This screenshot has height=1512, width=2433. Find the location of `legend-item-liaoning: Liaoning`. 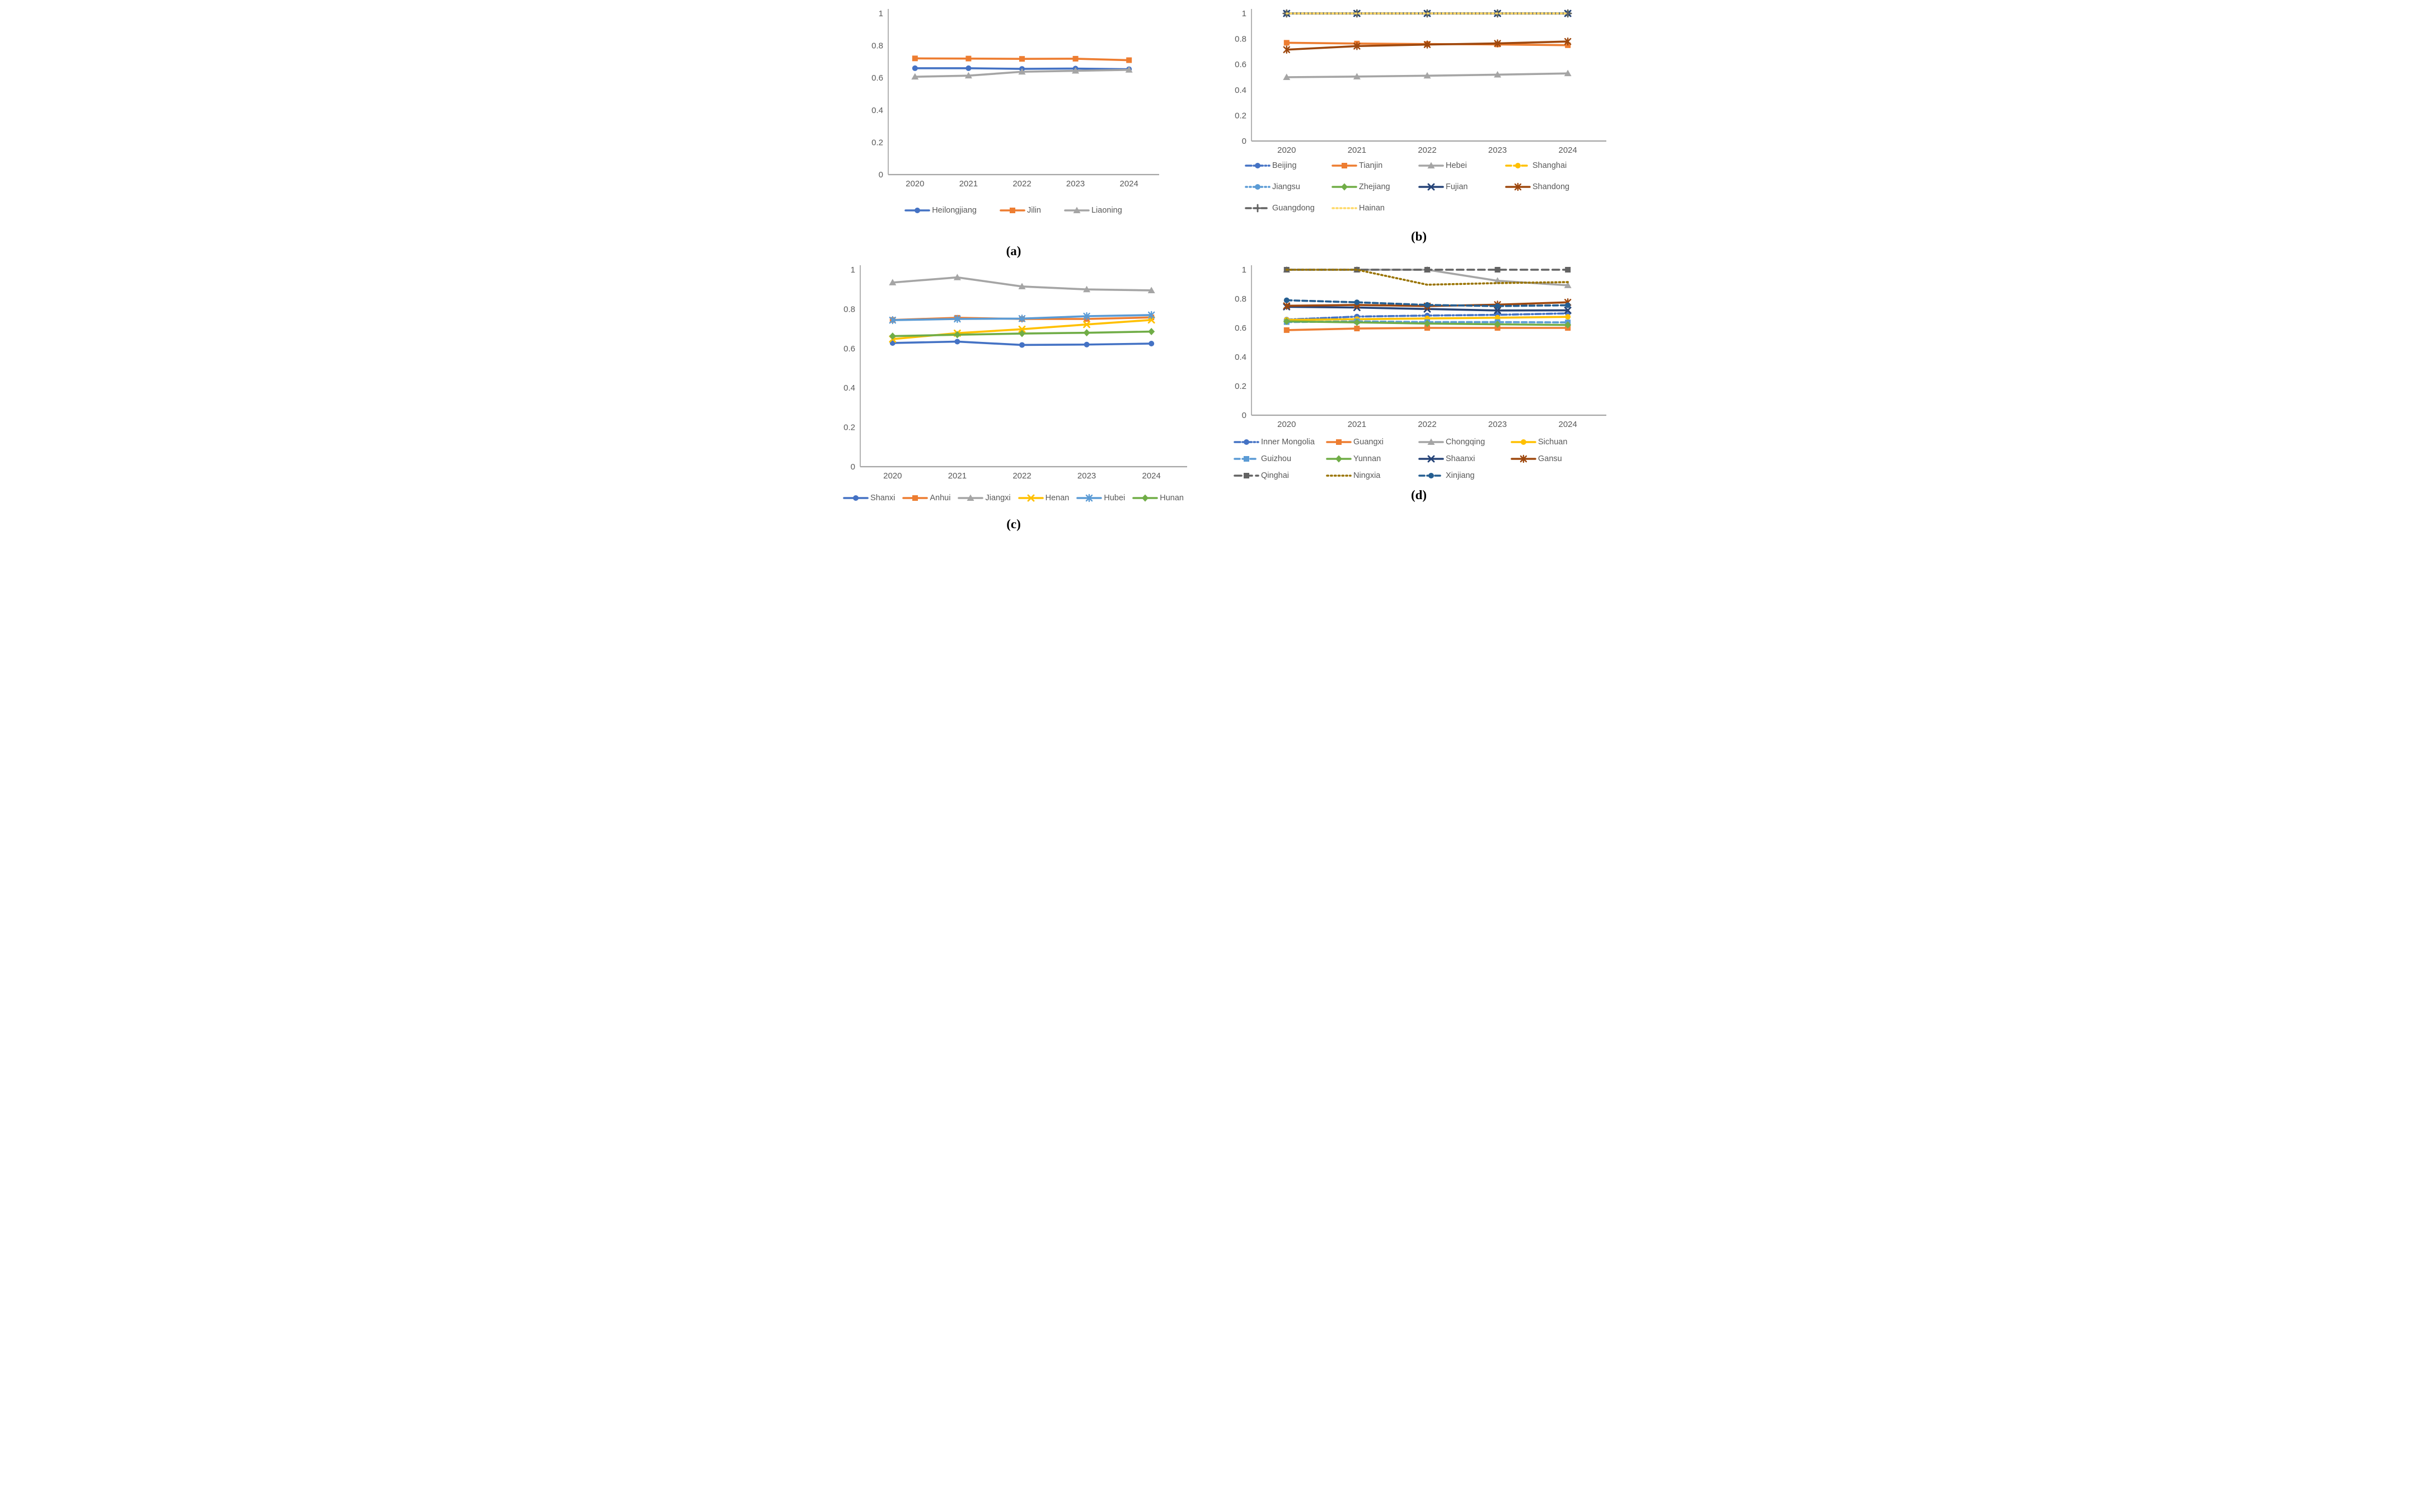

legend-item-liaoning: Liaoning is located at coordinates (1093, 210).